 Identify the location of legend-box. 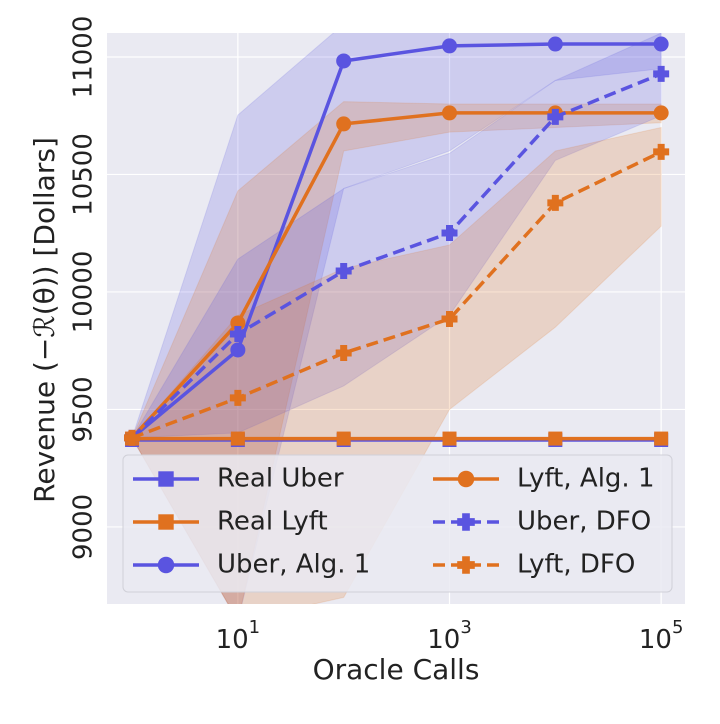
(397, 523).